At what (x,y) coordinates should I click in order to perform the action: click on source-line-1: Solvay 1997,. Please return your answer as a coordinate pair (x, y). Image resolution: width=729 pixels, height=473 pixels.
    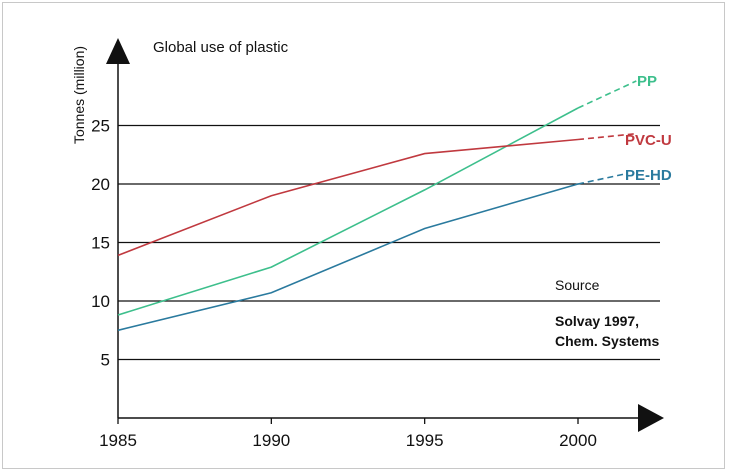
    Looking at the image, I should click on (597, 321).